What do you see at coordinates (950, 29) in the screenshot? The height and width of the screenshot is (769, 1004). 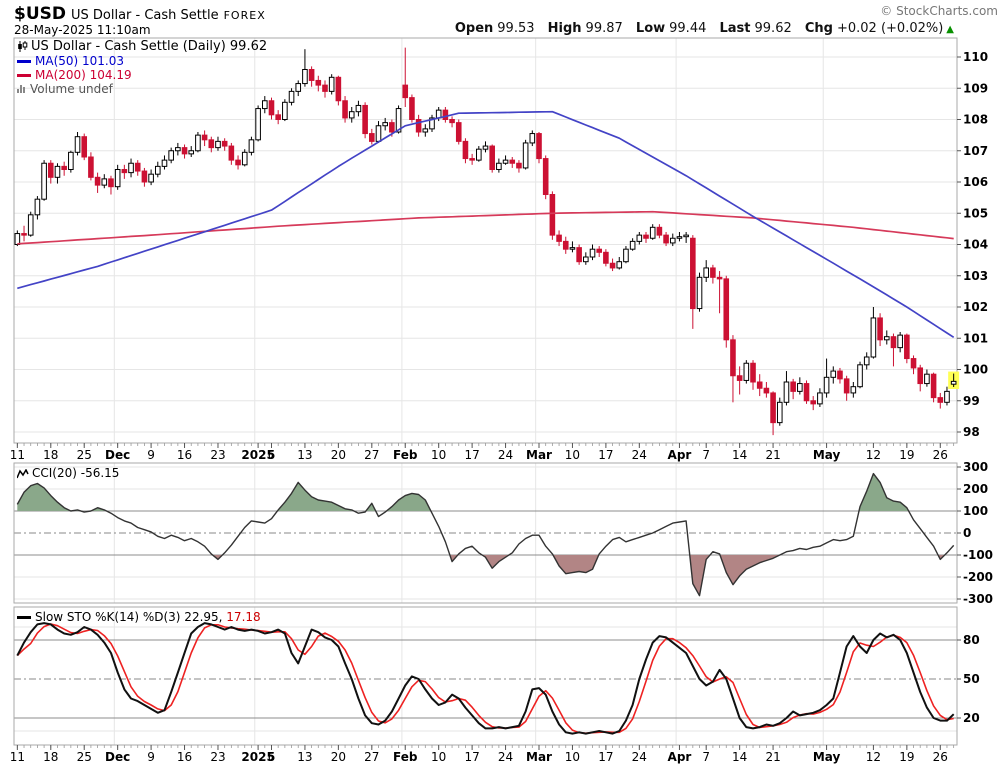 I see `up-triangle-icon: ▲` at bounding box center [950, 29].